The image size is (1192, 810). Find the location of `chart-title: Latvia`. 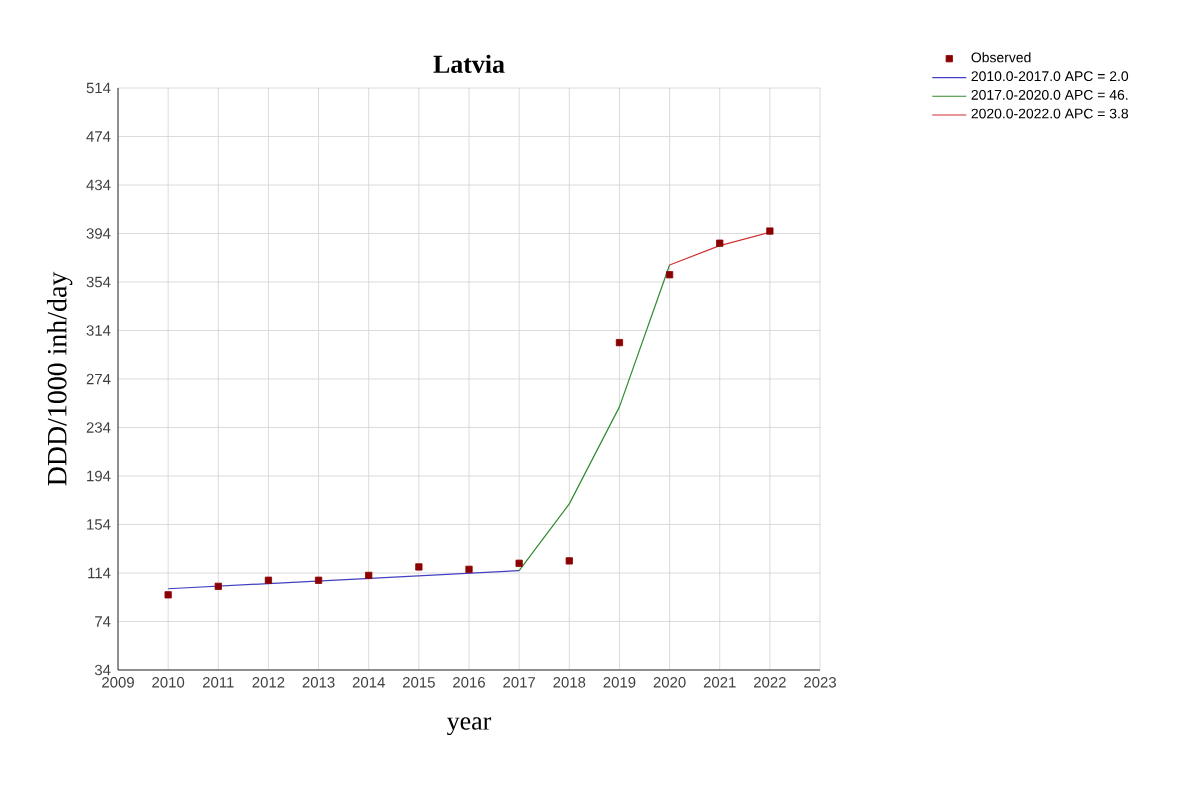

chart-title: Latvia is located at coordinates (469, 63).